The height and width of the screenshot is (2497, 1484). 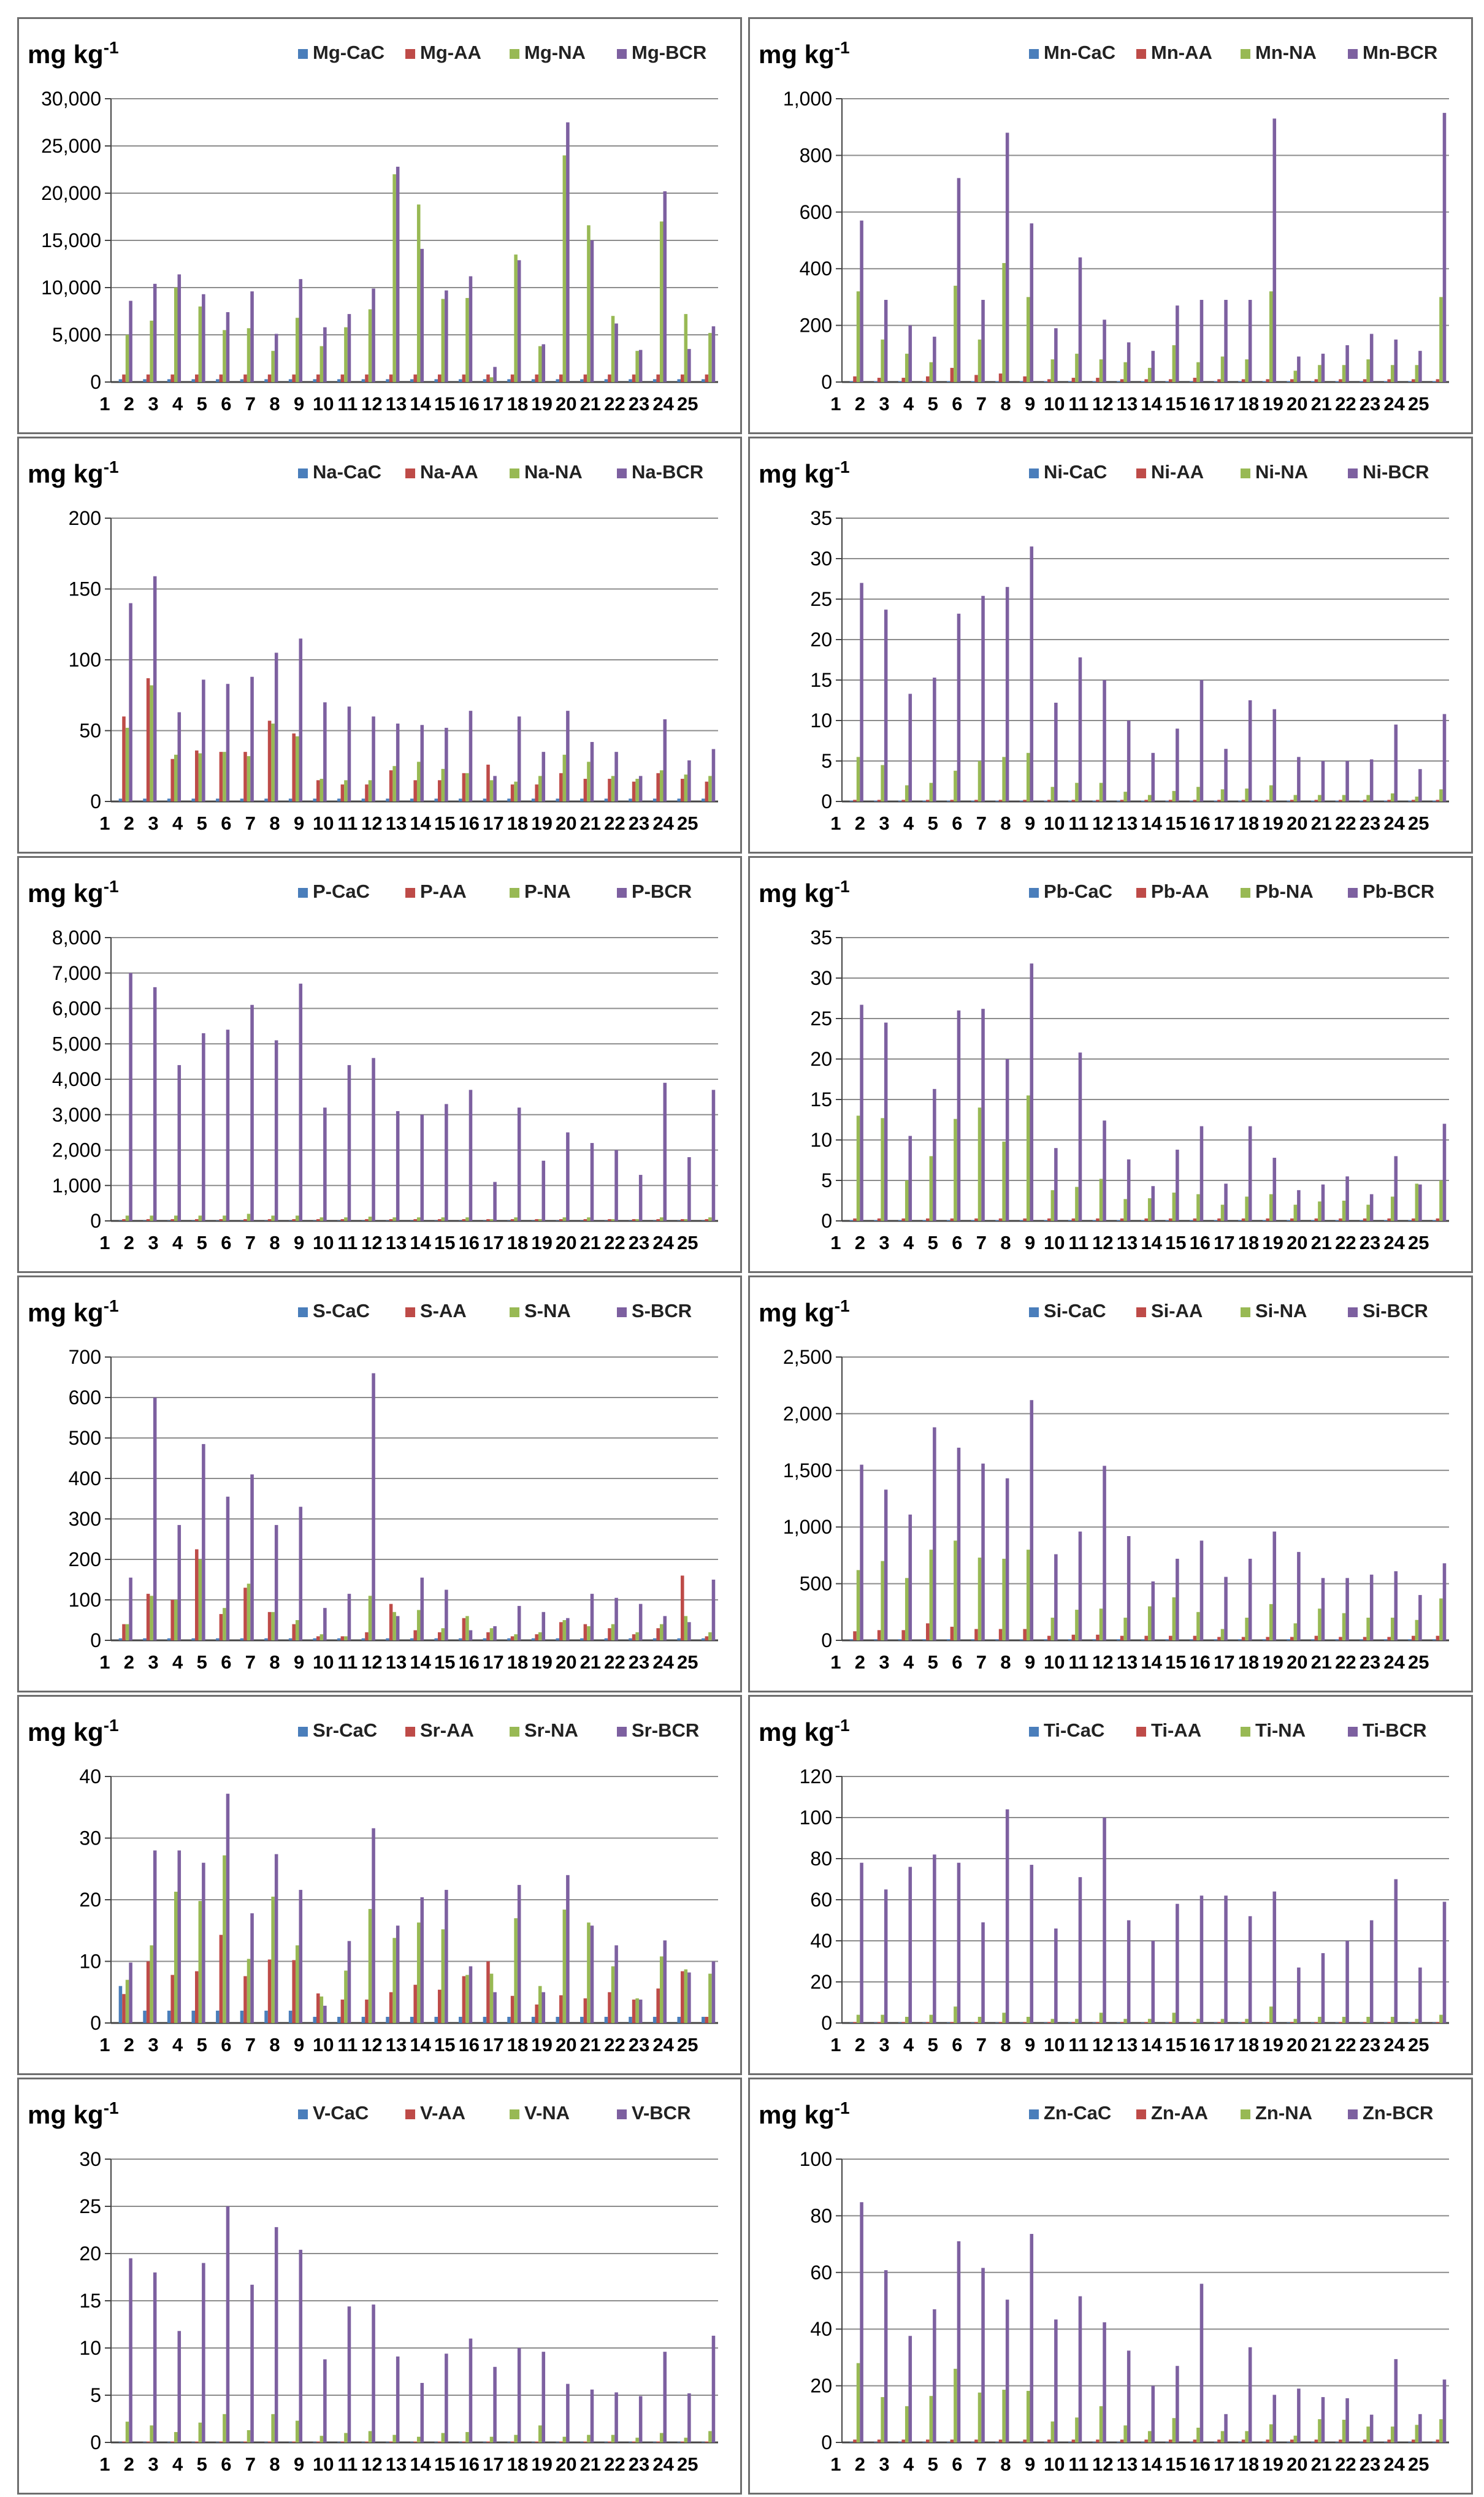 What do you see at coordinates (1151, 1662) in the screenshot?
I see `x-tick-label: 14` at bounding box center [1151, 1662].